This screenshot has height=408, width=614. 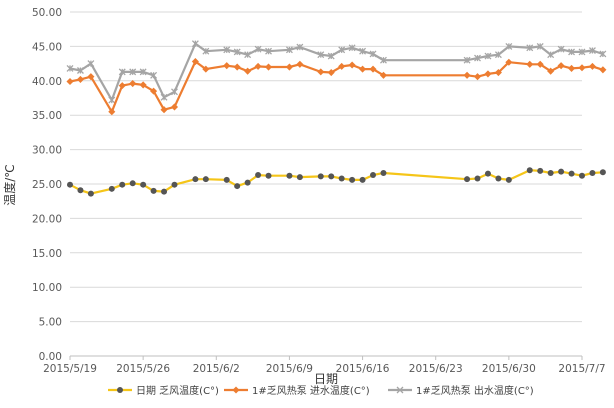 I want to click on y-axis-label: 温度/℃, so click(x=9, y=185).